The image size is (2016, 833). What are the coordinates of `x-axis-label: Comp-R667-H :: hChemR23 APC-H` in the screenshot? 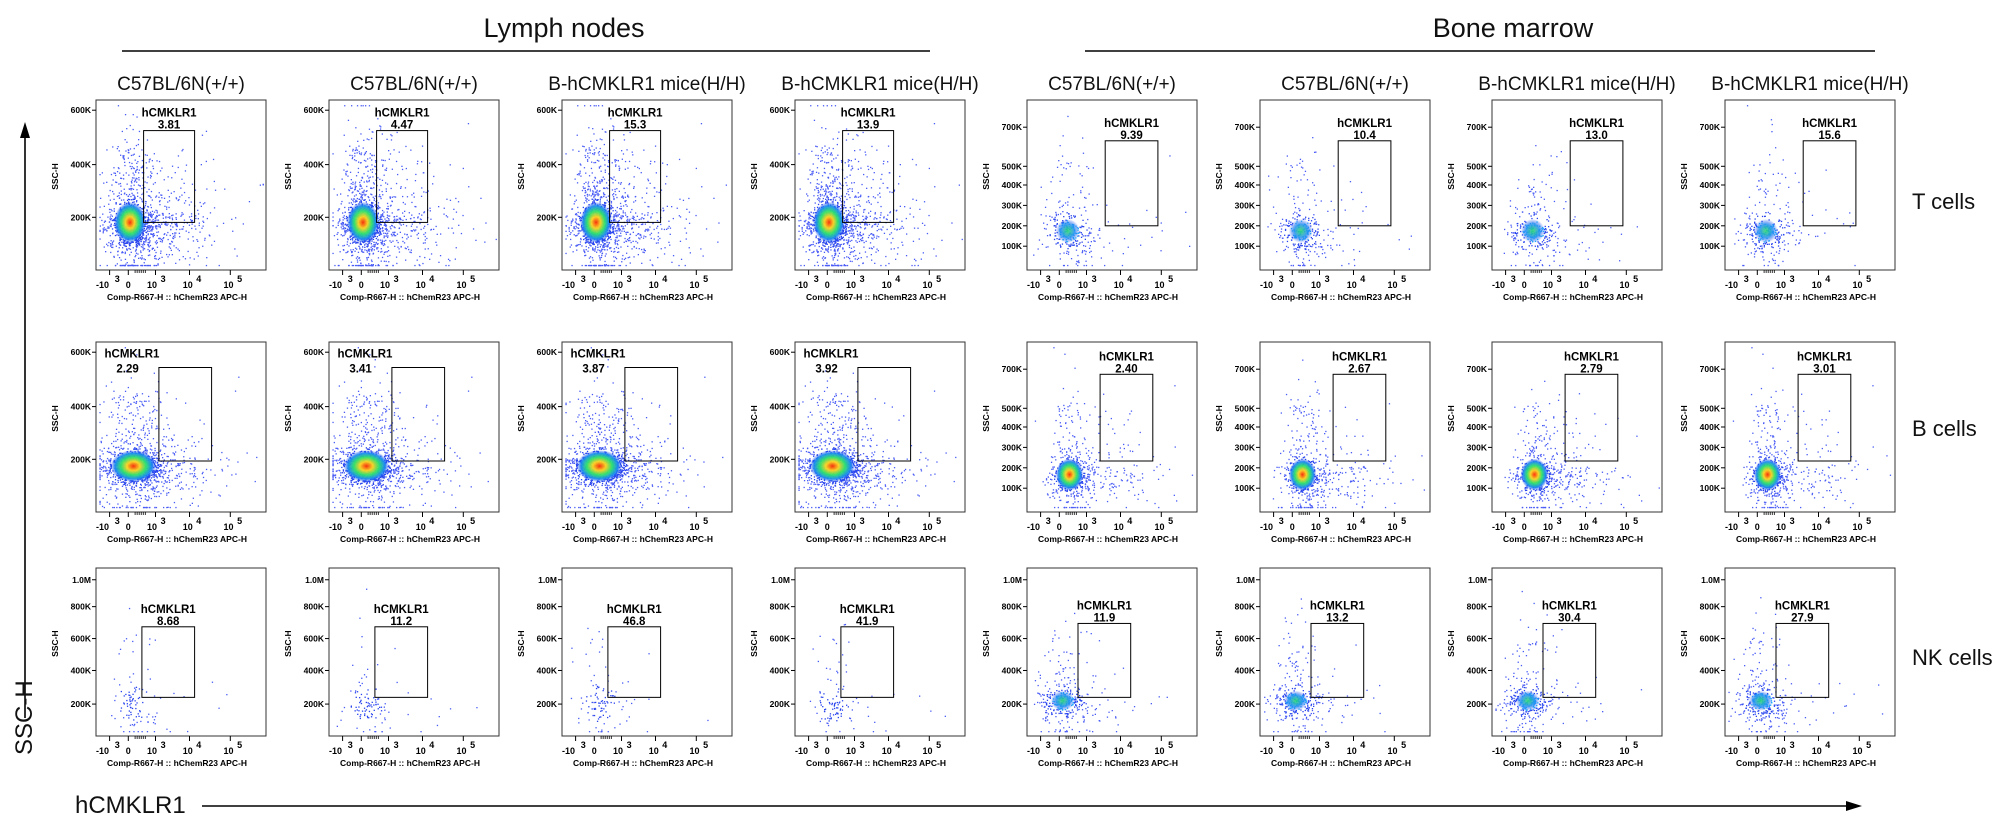 It's located at (410, 297).